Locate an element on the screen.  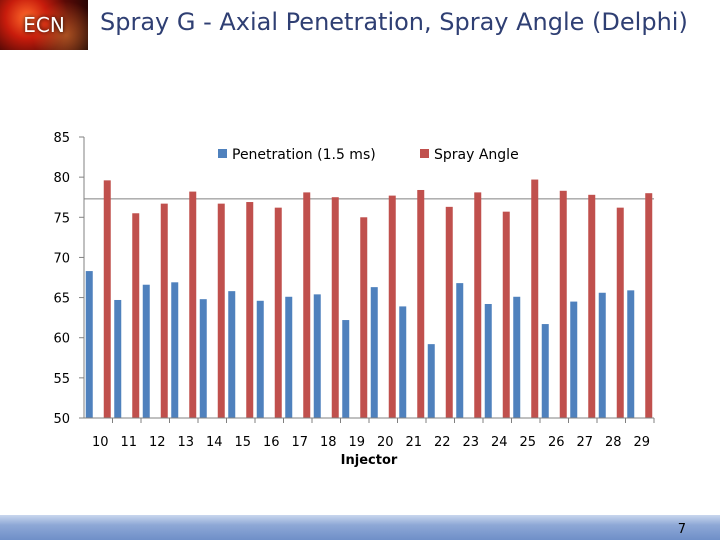
x-tick-labels: 10 11 12 13 14 15 16 17 18 19 20 21 22 23 24 25 26 27 28 29 is located at coordinates (371, 442).